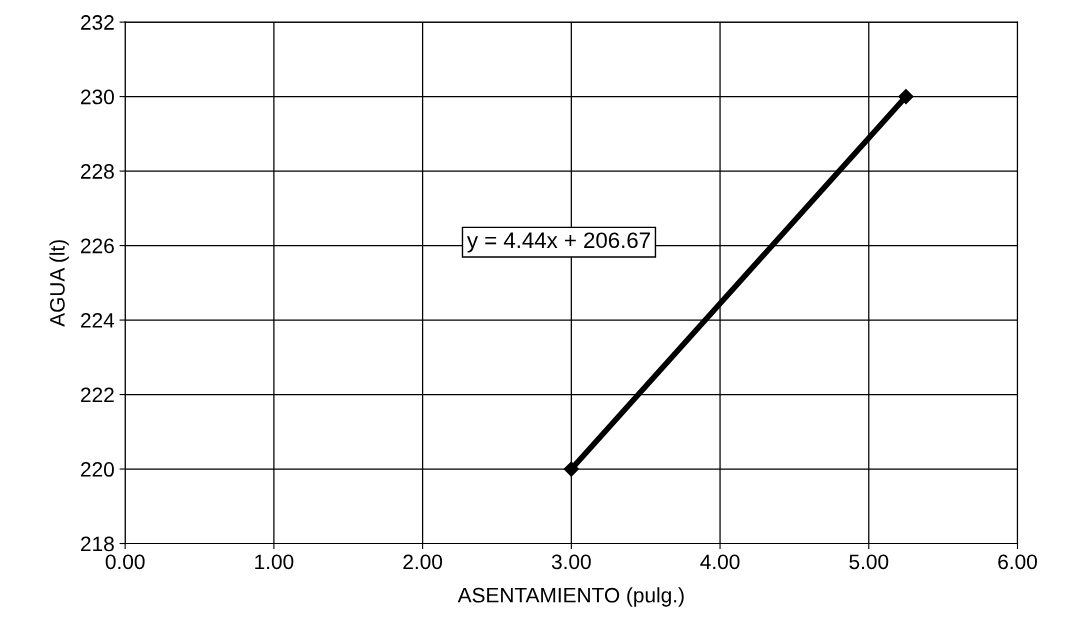  I want to click on x-tick-label: 6.00, so click(1017, 562).